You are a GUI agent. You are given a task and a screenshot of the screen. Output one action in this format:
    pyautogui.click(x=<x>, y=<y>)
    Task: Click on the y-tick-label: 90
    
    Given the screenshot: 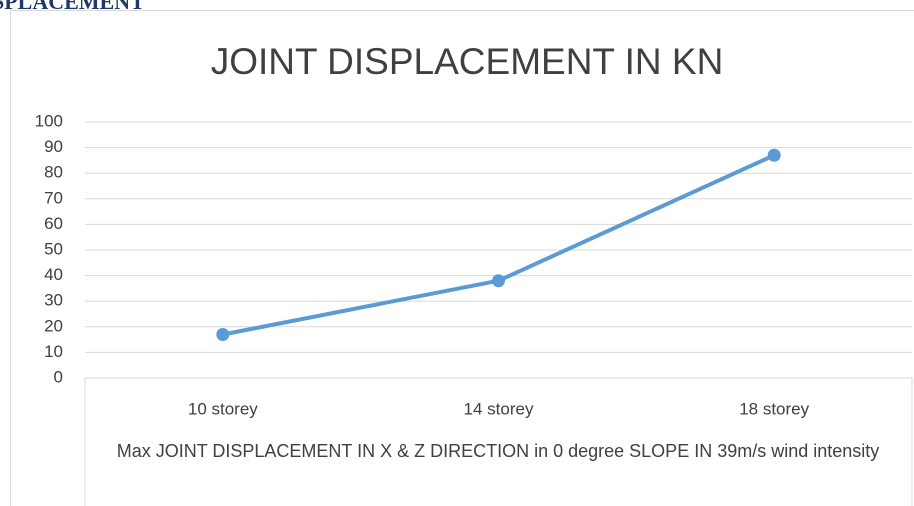 What is the action you would take?
    pyautogui.click(x=53, y=146)
    